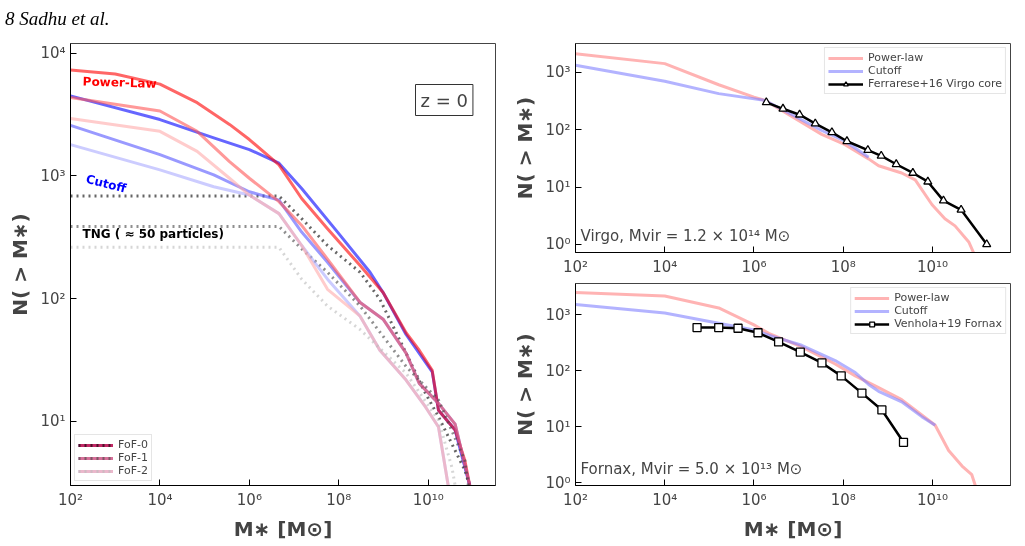  Describe the element at coordinates (119, 82) in the screenshot. I see `annotation: Power-Law` at that location.